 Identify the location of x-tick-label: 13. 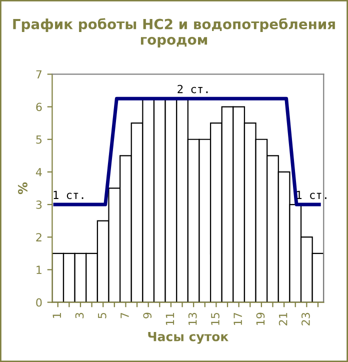
(192, 318).